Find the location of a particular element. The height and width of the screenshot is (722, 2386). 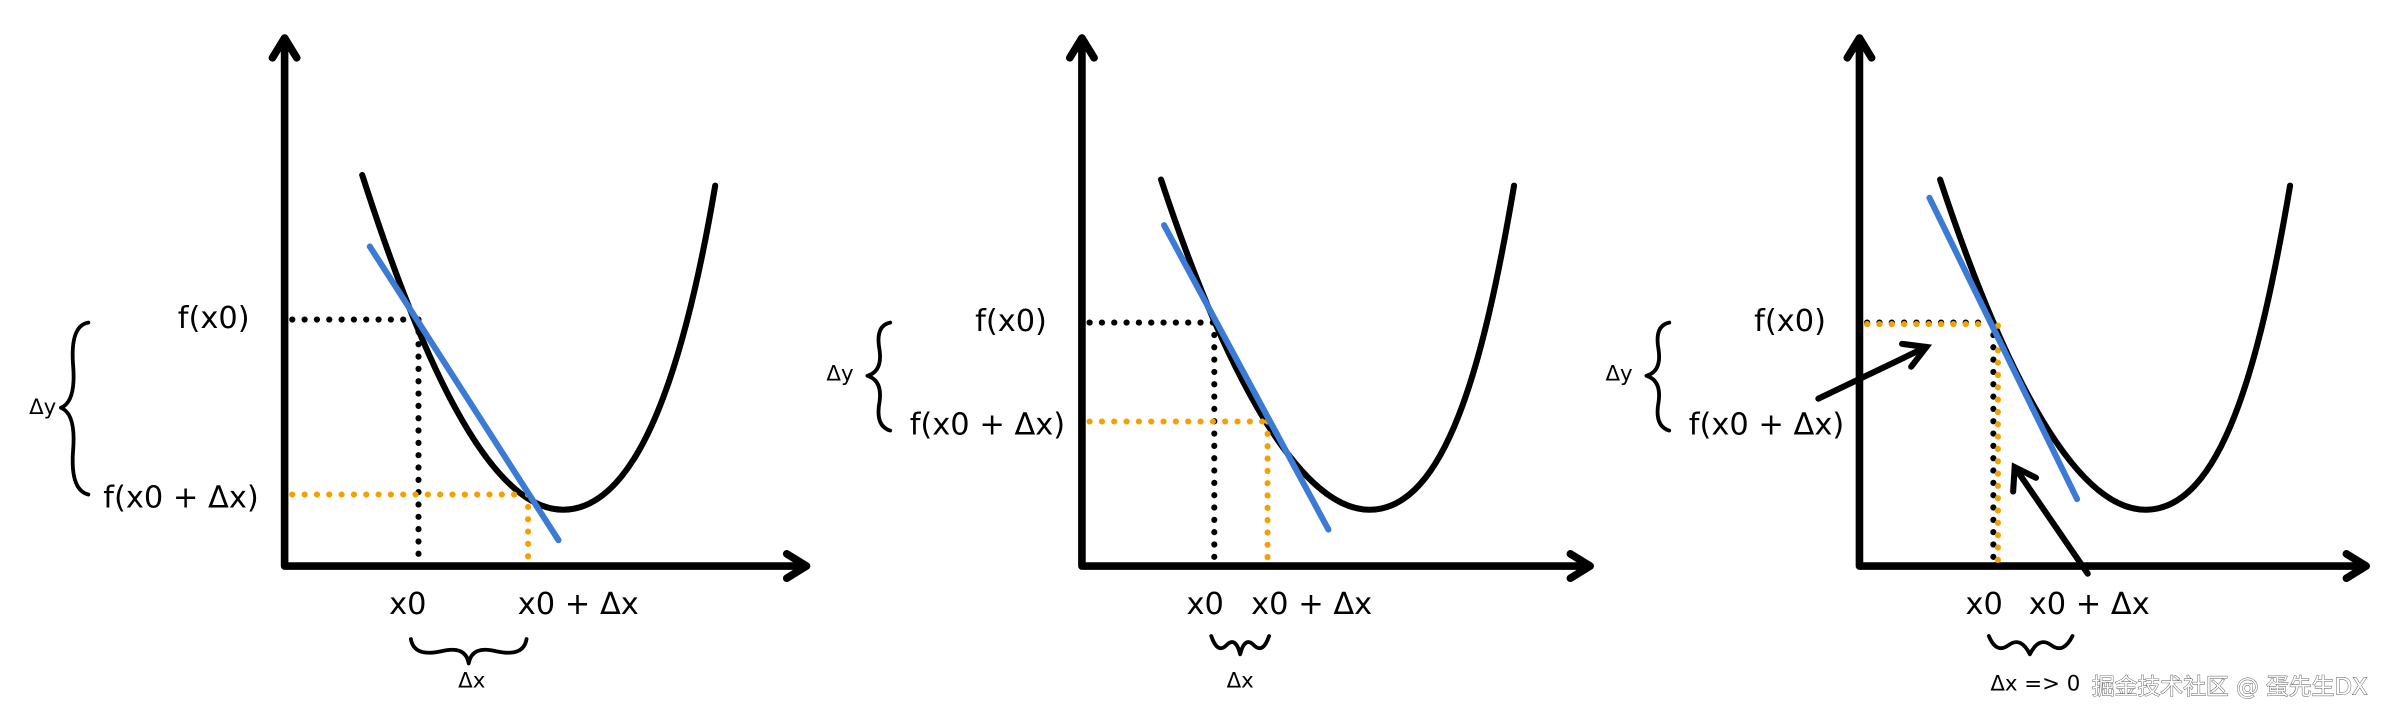

curve is located at coordinates (539, 342).